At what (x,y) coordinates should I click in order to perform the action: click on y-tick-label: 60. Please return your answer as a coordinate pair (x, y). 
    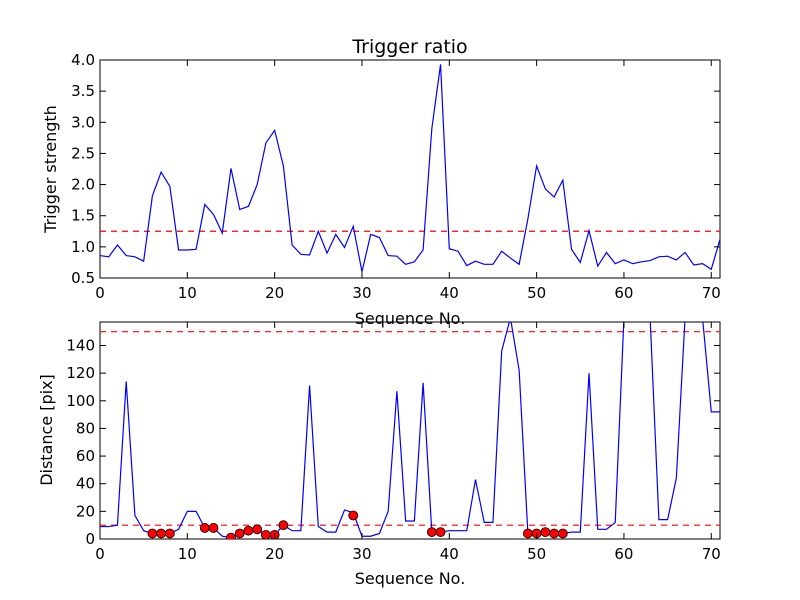
    Looking at the image, I should click on (85, 456).